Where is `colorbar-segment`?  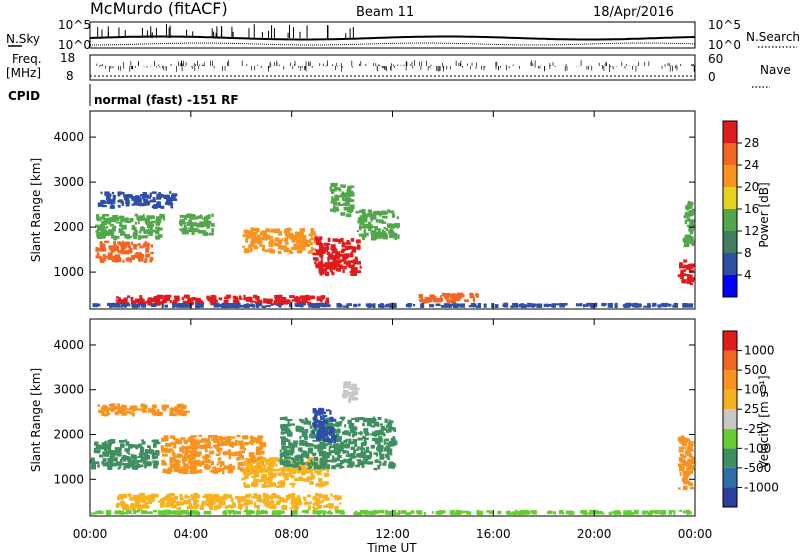
colorbar-segment is located at coordinates (730, 458).